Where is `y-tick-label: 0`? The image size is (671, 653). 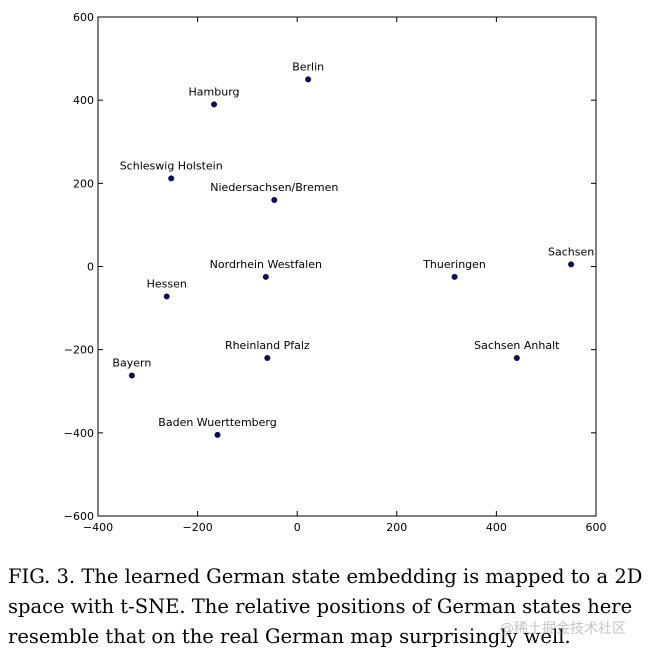 y-tick-label: 0 is located at coordinates (90, 267).